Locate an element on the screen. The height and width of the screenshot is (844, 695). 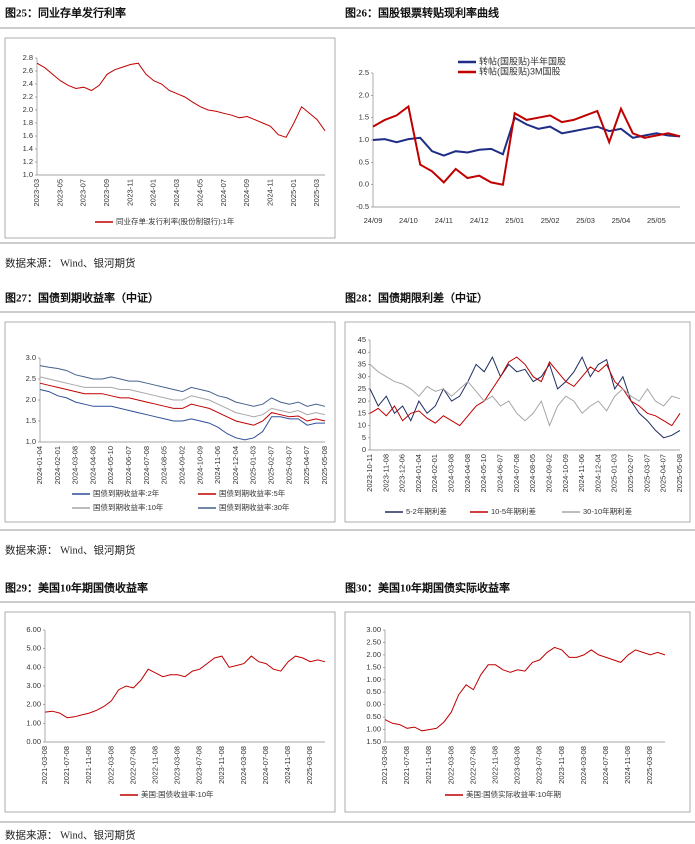
figure-caption: 图26：国股银票转贴现利率曲线 is located at coordinates (422, 13).